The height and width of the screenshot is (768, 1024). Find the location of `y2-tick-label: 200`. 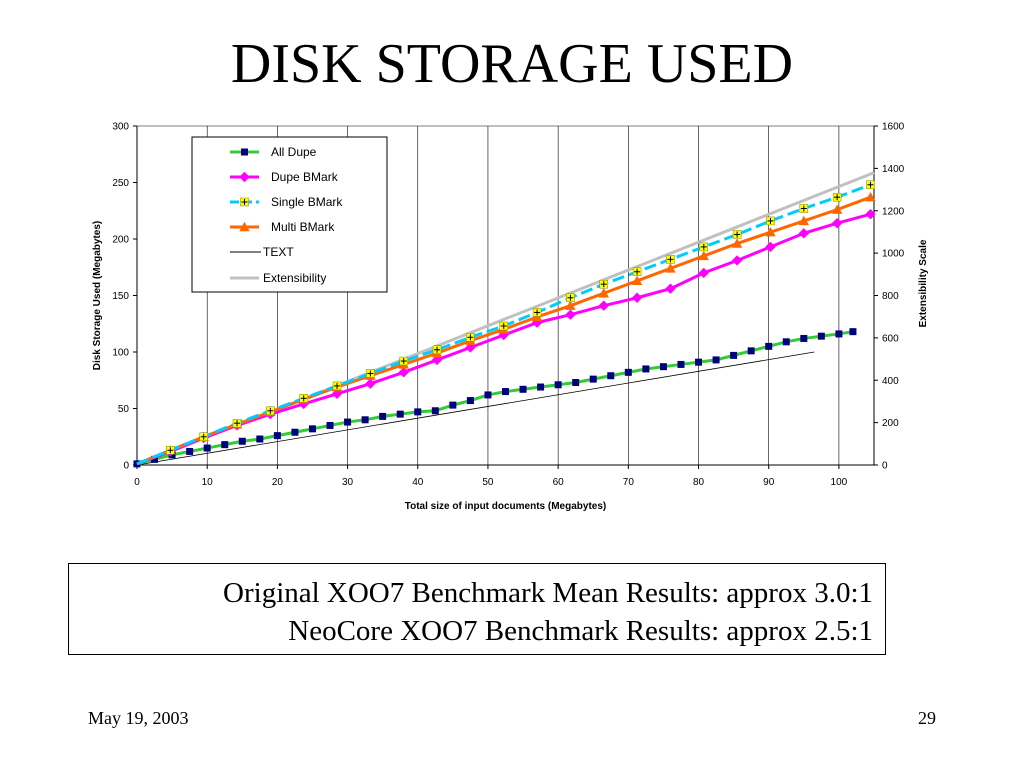

y2-tick-label: 200 is located at coordinates (890, 423).